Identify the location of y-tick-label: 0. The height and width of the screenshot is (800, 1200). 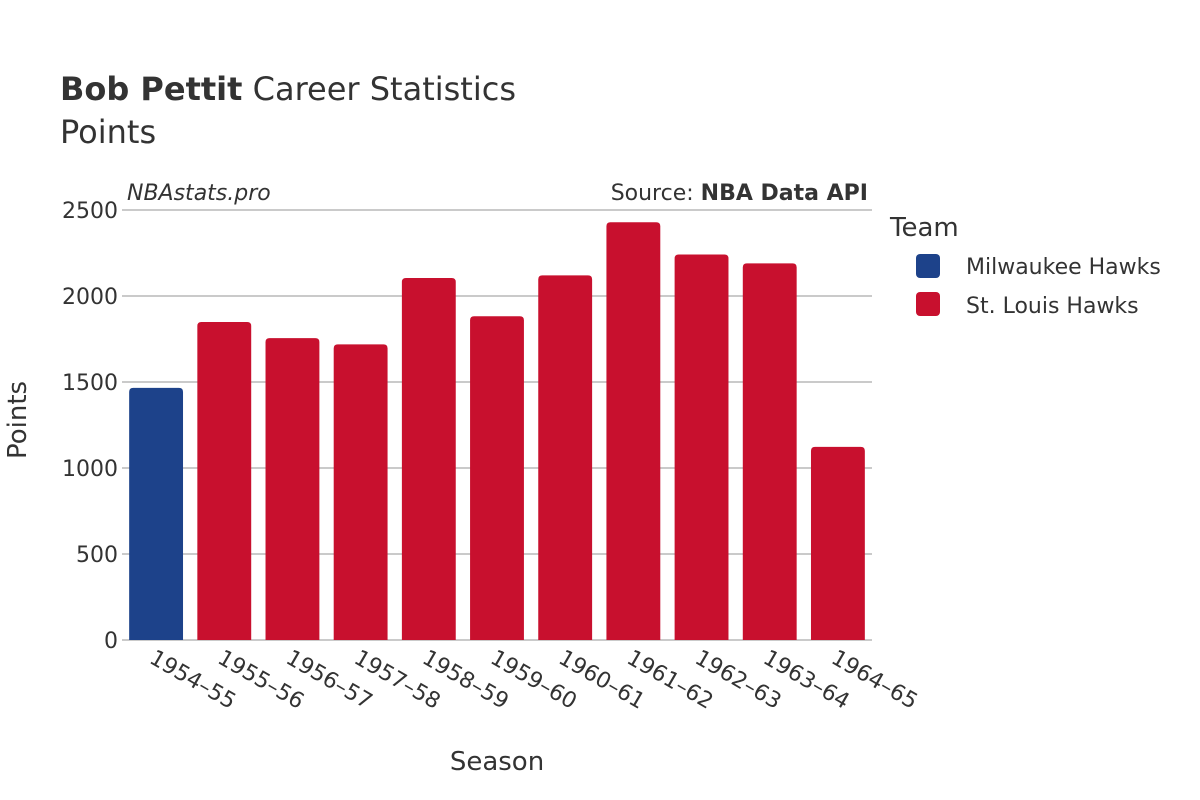
(111, 641).